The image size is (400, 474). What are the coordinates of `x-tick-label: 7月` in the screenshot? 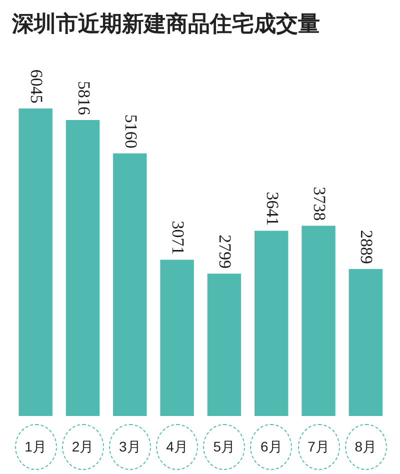 It's located at (319, 446).